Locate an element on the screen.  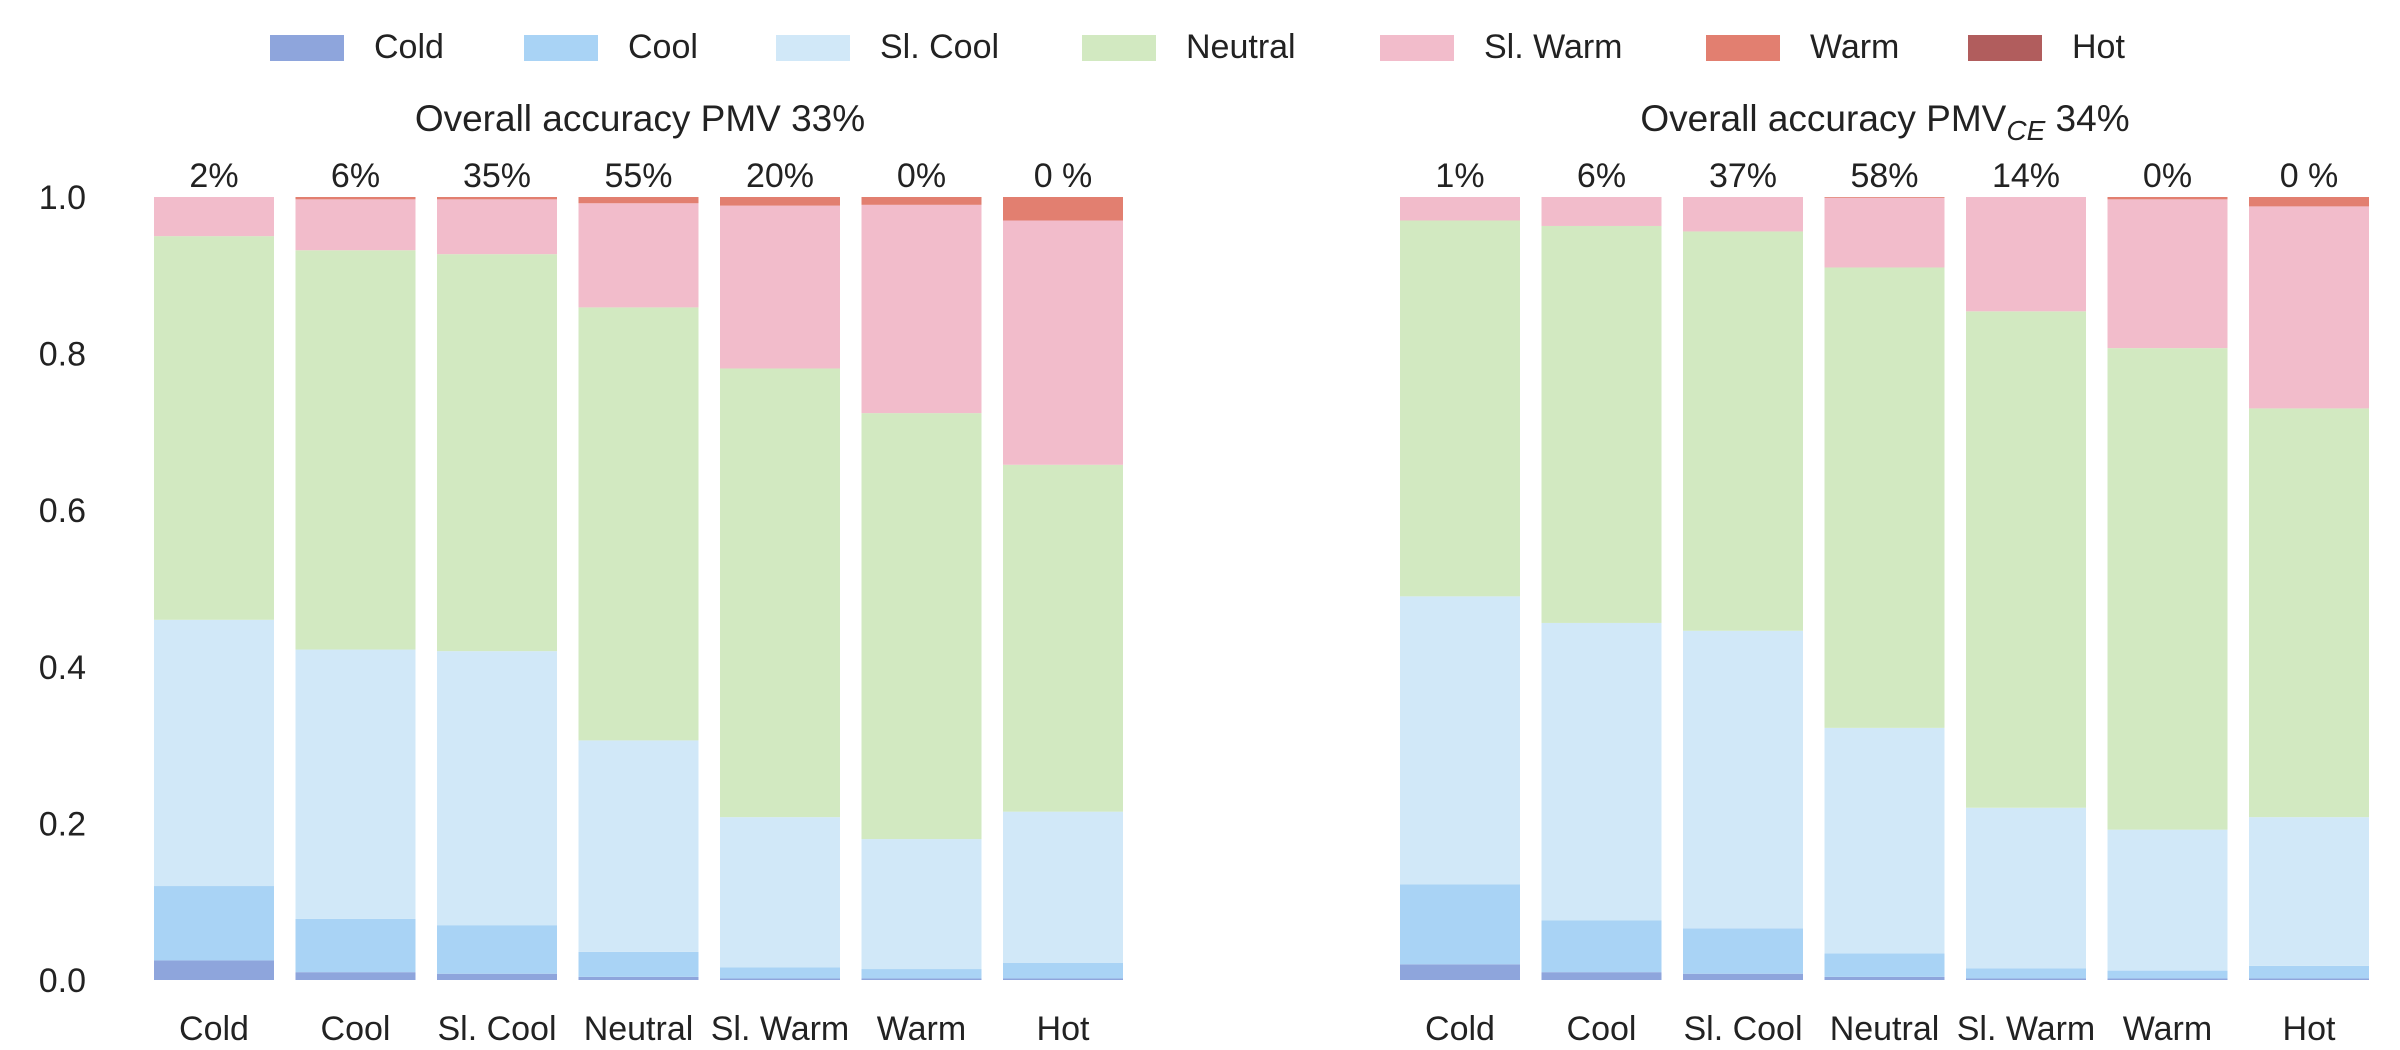
y-tick-label: 0.0 is located at coordinates (62, 981).